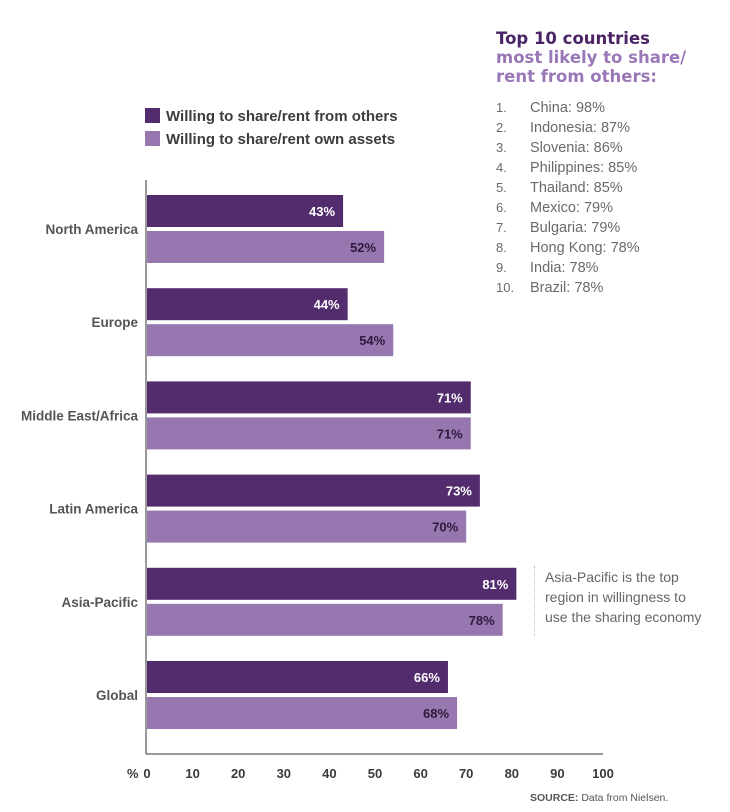 The image size is (730, 812). Describe the element at coordinates (567, 108) in the screenshot. I see `list-item-text: China: 98%` at that location.